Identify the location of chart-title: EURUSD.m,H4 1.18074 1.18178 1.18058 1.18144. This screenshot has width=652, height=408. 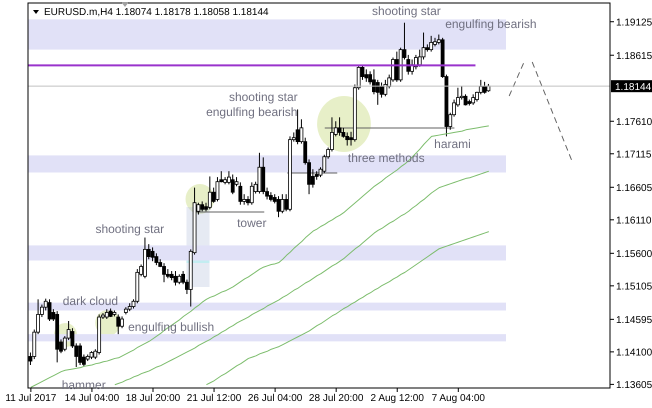
(157, 12).